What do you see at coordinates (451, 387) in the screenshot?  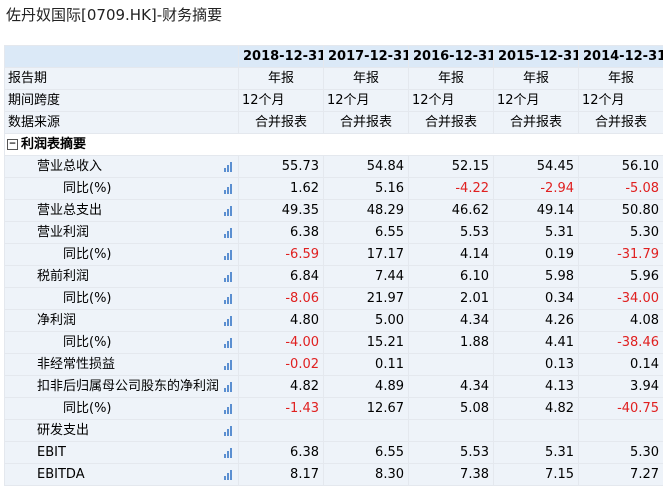 I see `value-cell: 4.34` at bounding box center [451, 387].